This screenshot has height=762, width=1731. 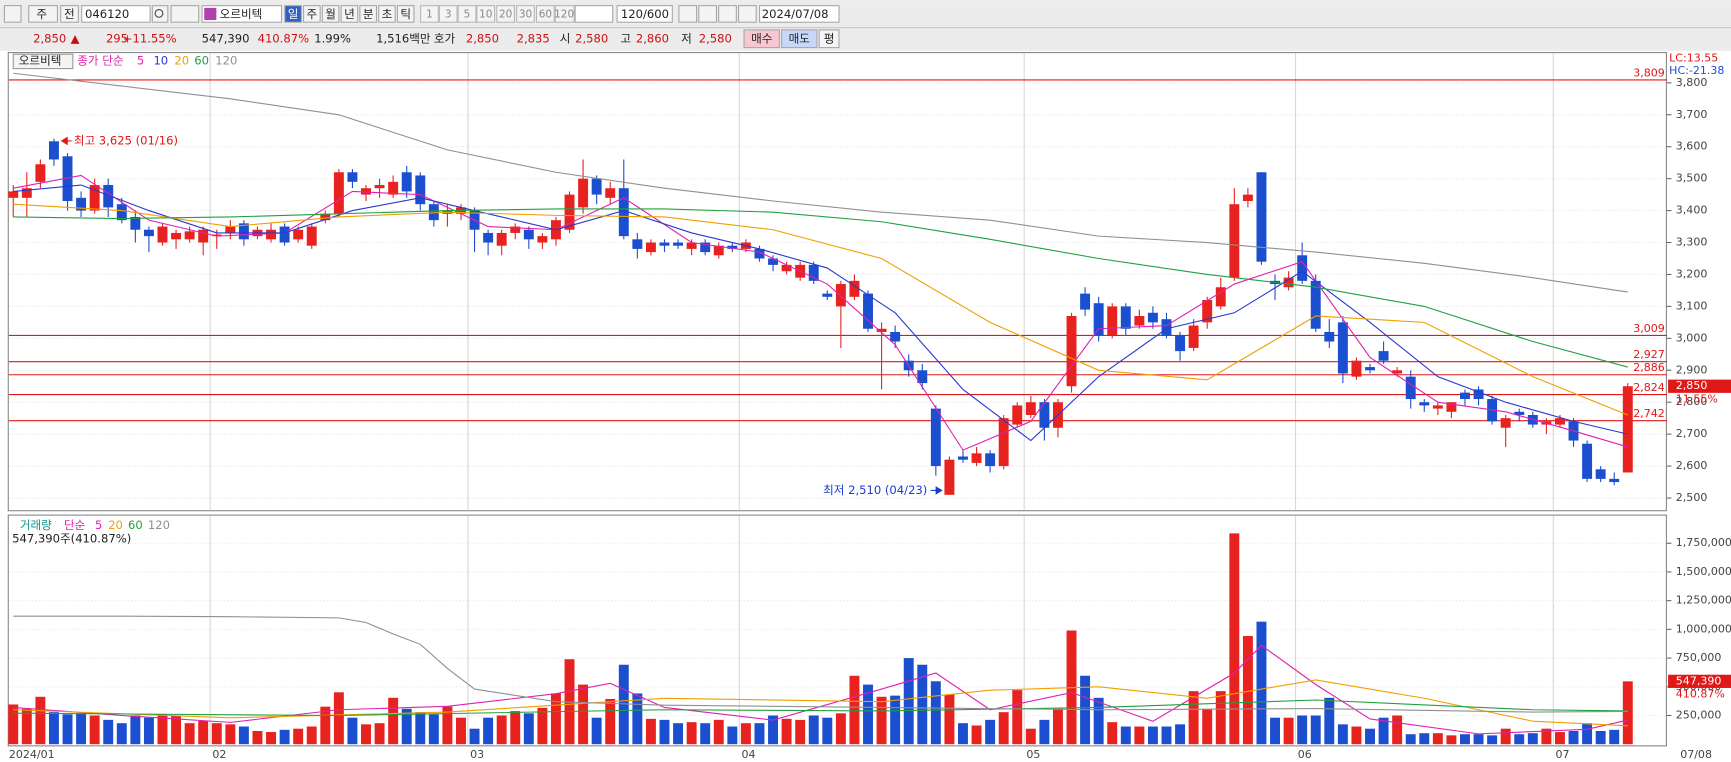 I want to click on unit: 일, so click(x=293, y=14).